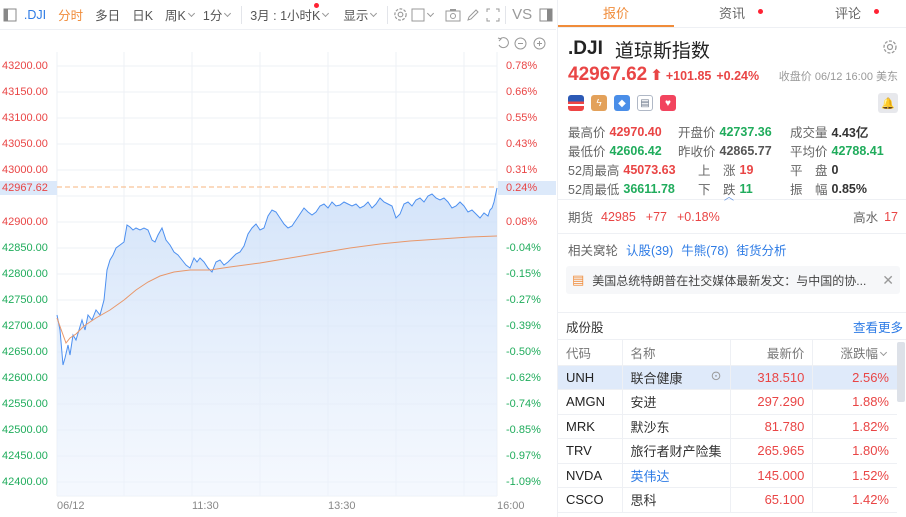  Describe the element at coordinates (143, 16) in the screenshot. I see `tab-daily-k: 日K` at that location.